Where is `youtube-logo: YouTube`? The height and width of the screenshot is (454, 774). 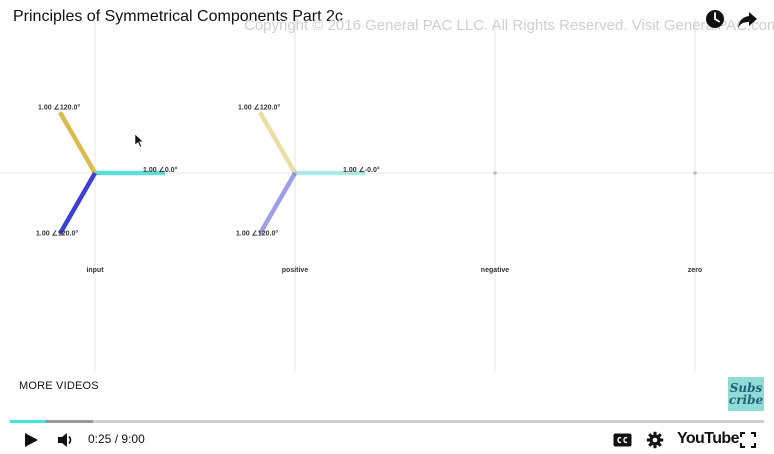 youtube-logo: YouTube is located at coordinates (708, 438).